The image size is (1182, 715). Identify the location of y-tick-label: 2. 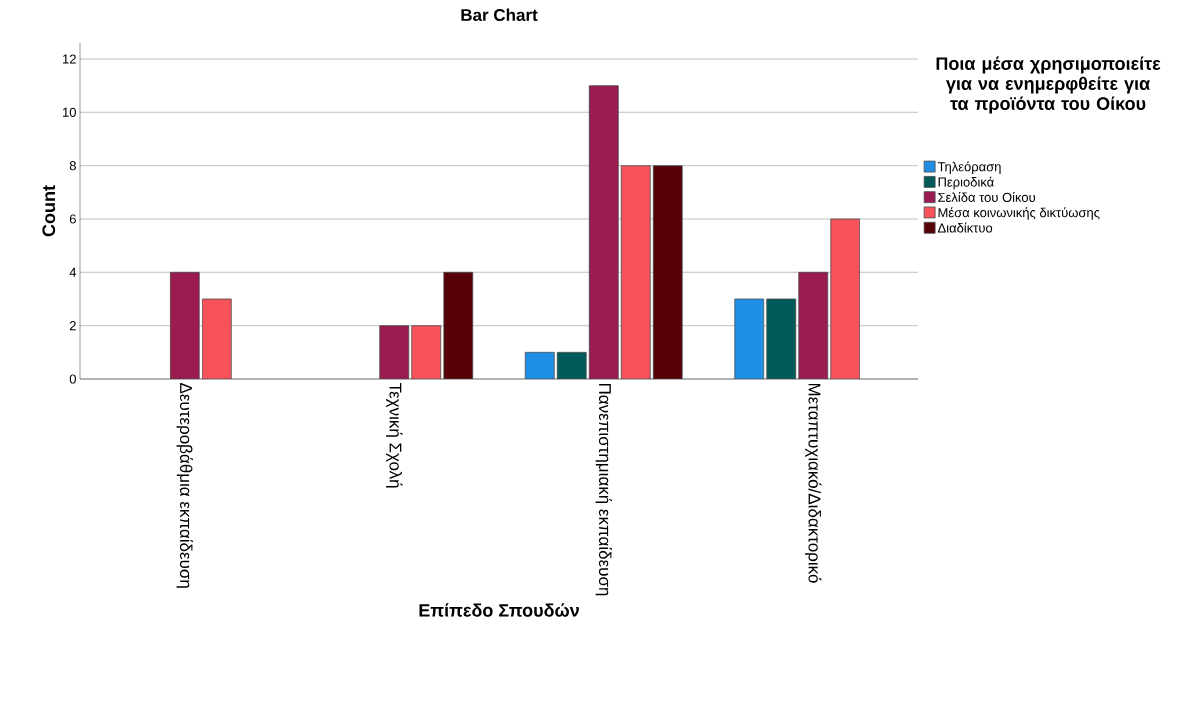
(72, 326).